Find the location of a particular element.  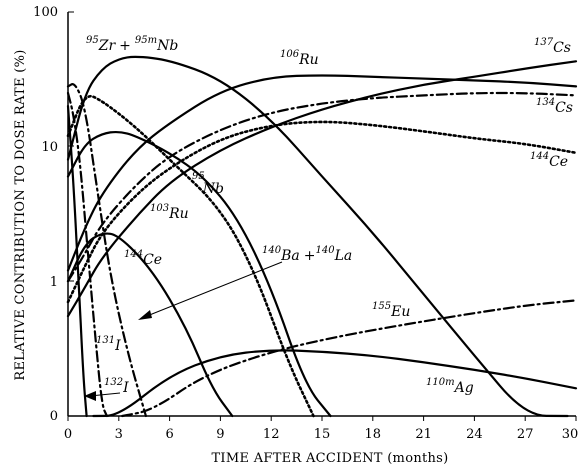

y-axis-title: RELATIVE CONTRIBUTION TO DOSE RATE (%) is located at coordinates (20, 214).